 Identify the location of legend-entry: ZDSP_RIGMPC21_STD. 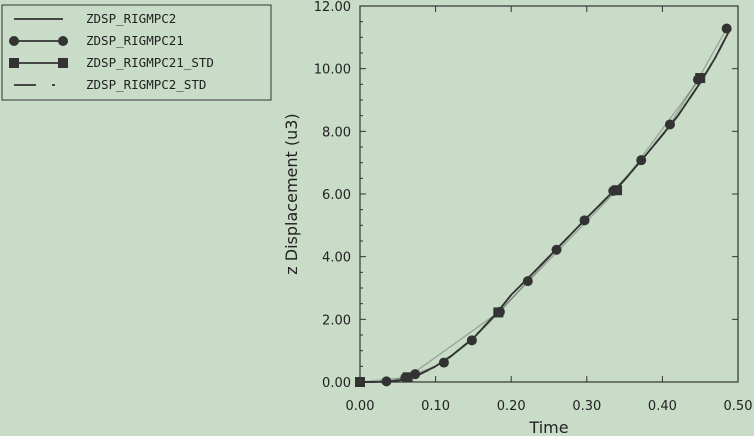
(111, 62).